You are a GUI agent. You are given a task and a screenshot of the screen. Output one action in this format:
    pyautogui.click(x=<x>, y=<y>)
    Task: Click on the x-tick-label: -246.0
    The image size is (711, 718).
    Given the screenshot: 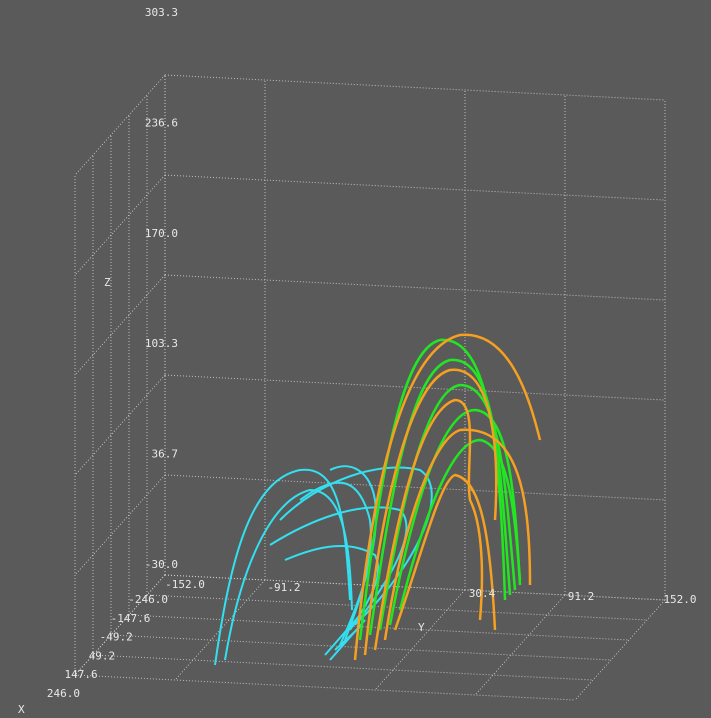 What is the action you would take?
    pyautogui.click(x=148, y=599)
    